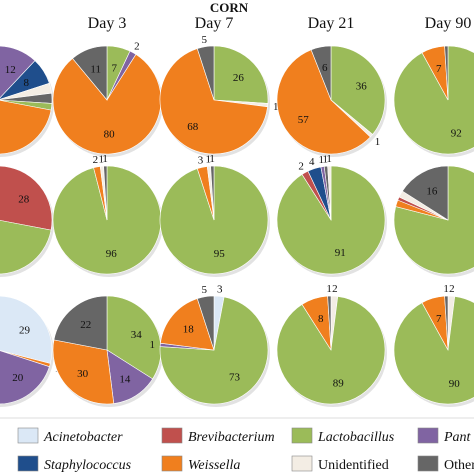 This screenshot has width=474, height=474. Describe the element at coordinates (339, 384) in the screenshot. I see `slice-label: 89` at that location.